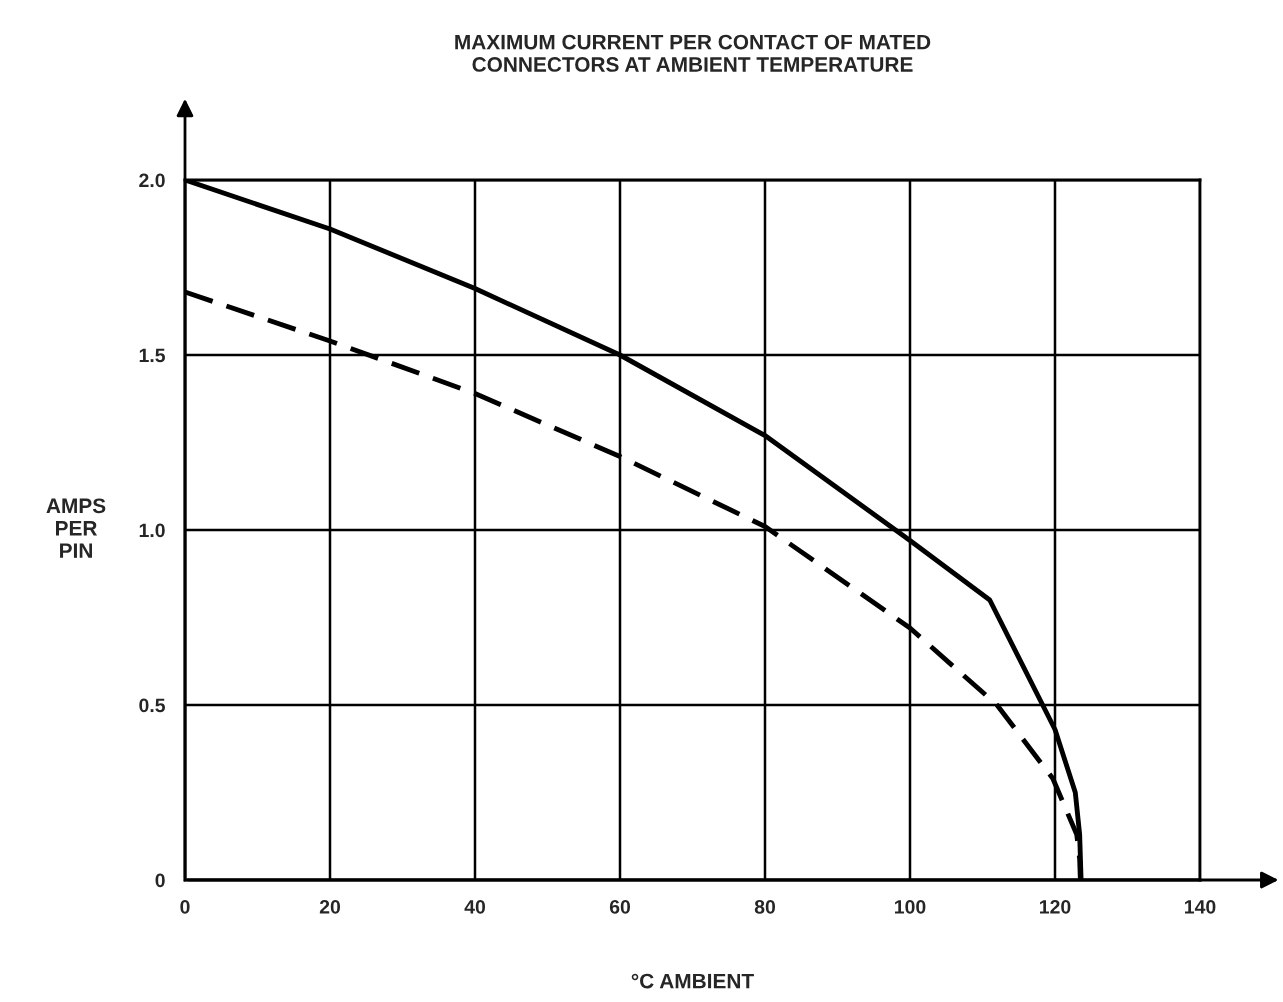 The width and height of the screenshot is (1283, 1002). Describe the element at coordinates (1200, 906) in the screenshot. I see `x-tick-label: 140` at that location.